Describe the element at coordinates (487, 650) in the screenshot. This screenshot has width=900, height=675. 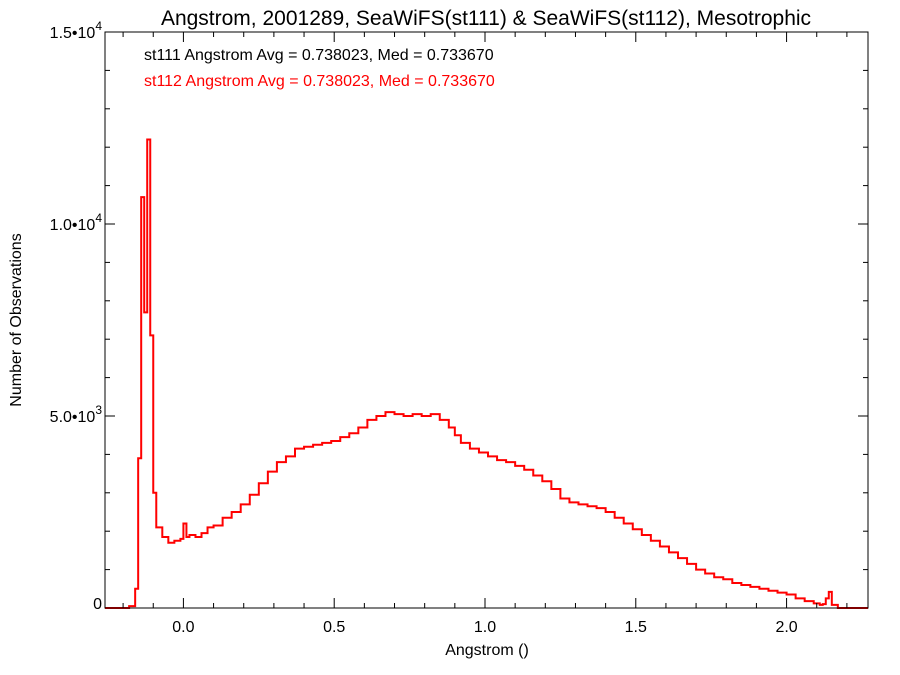
I see `x-axis-label: Angstrom ()` at that location.